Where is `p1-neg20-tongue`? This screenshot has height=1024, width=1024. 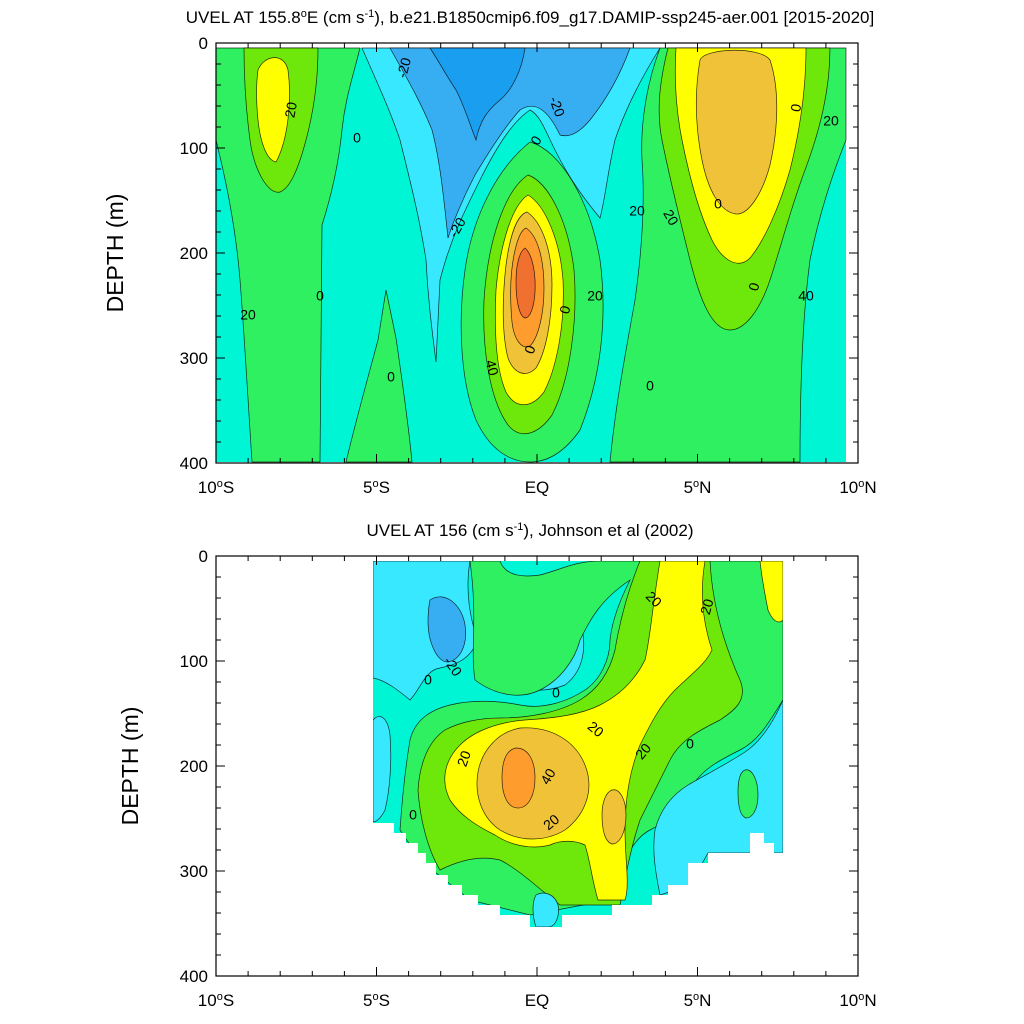
p1-neg20-tongue is located at coordinates (510, 143).